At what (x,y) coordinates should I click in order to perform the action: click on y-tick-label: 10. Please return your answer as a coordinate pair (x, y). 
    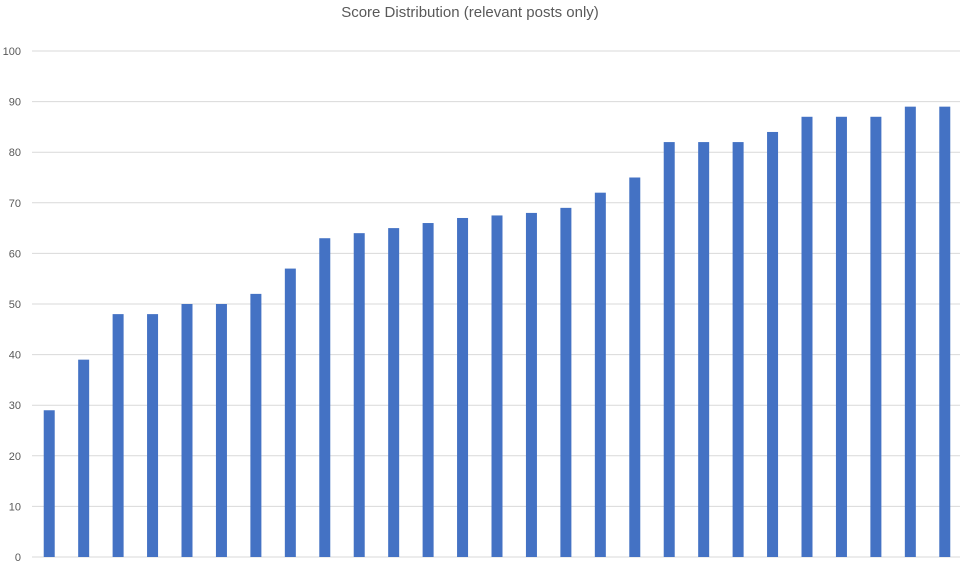
    Looking at the image, I should click on (15, 507).